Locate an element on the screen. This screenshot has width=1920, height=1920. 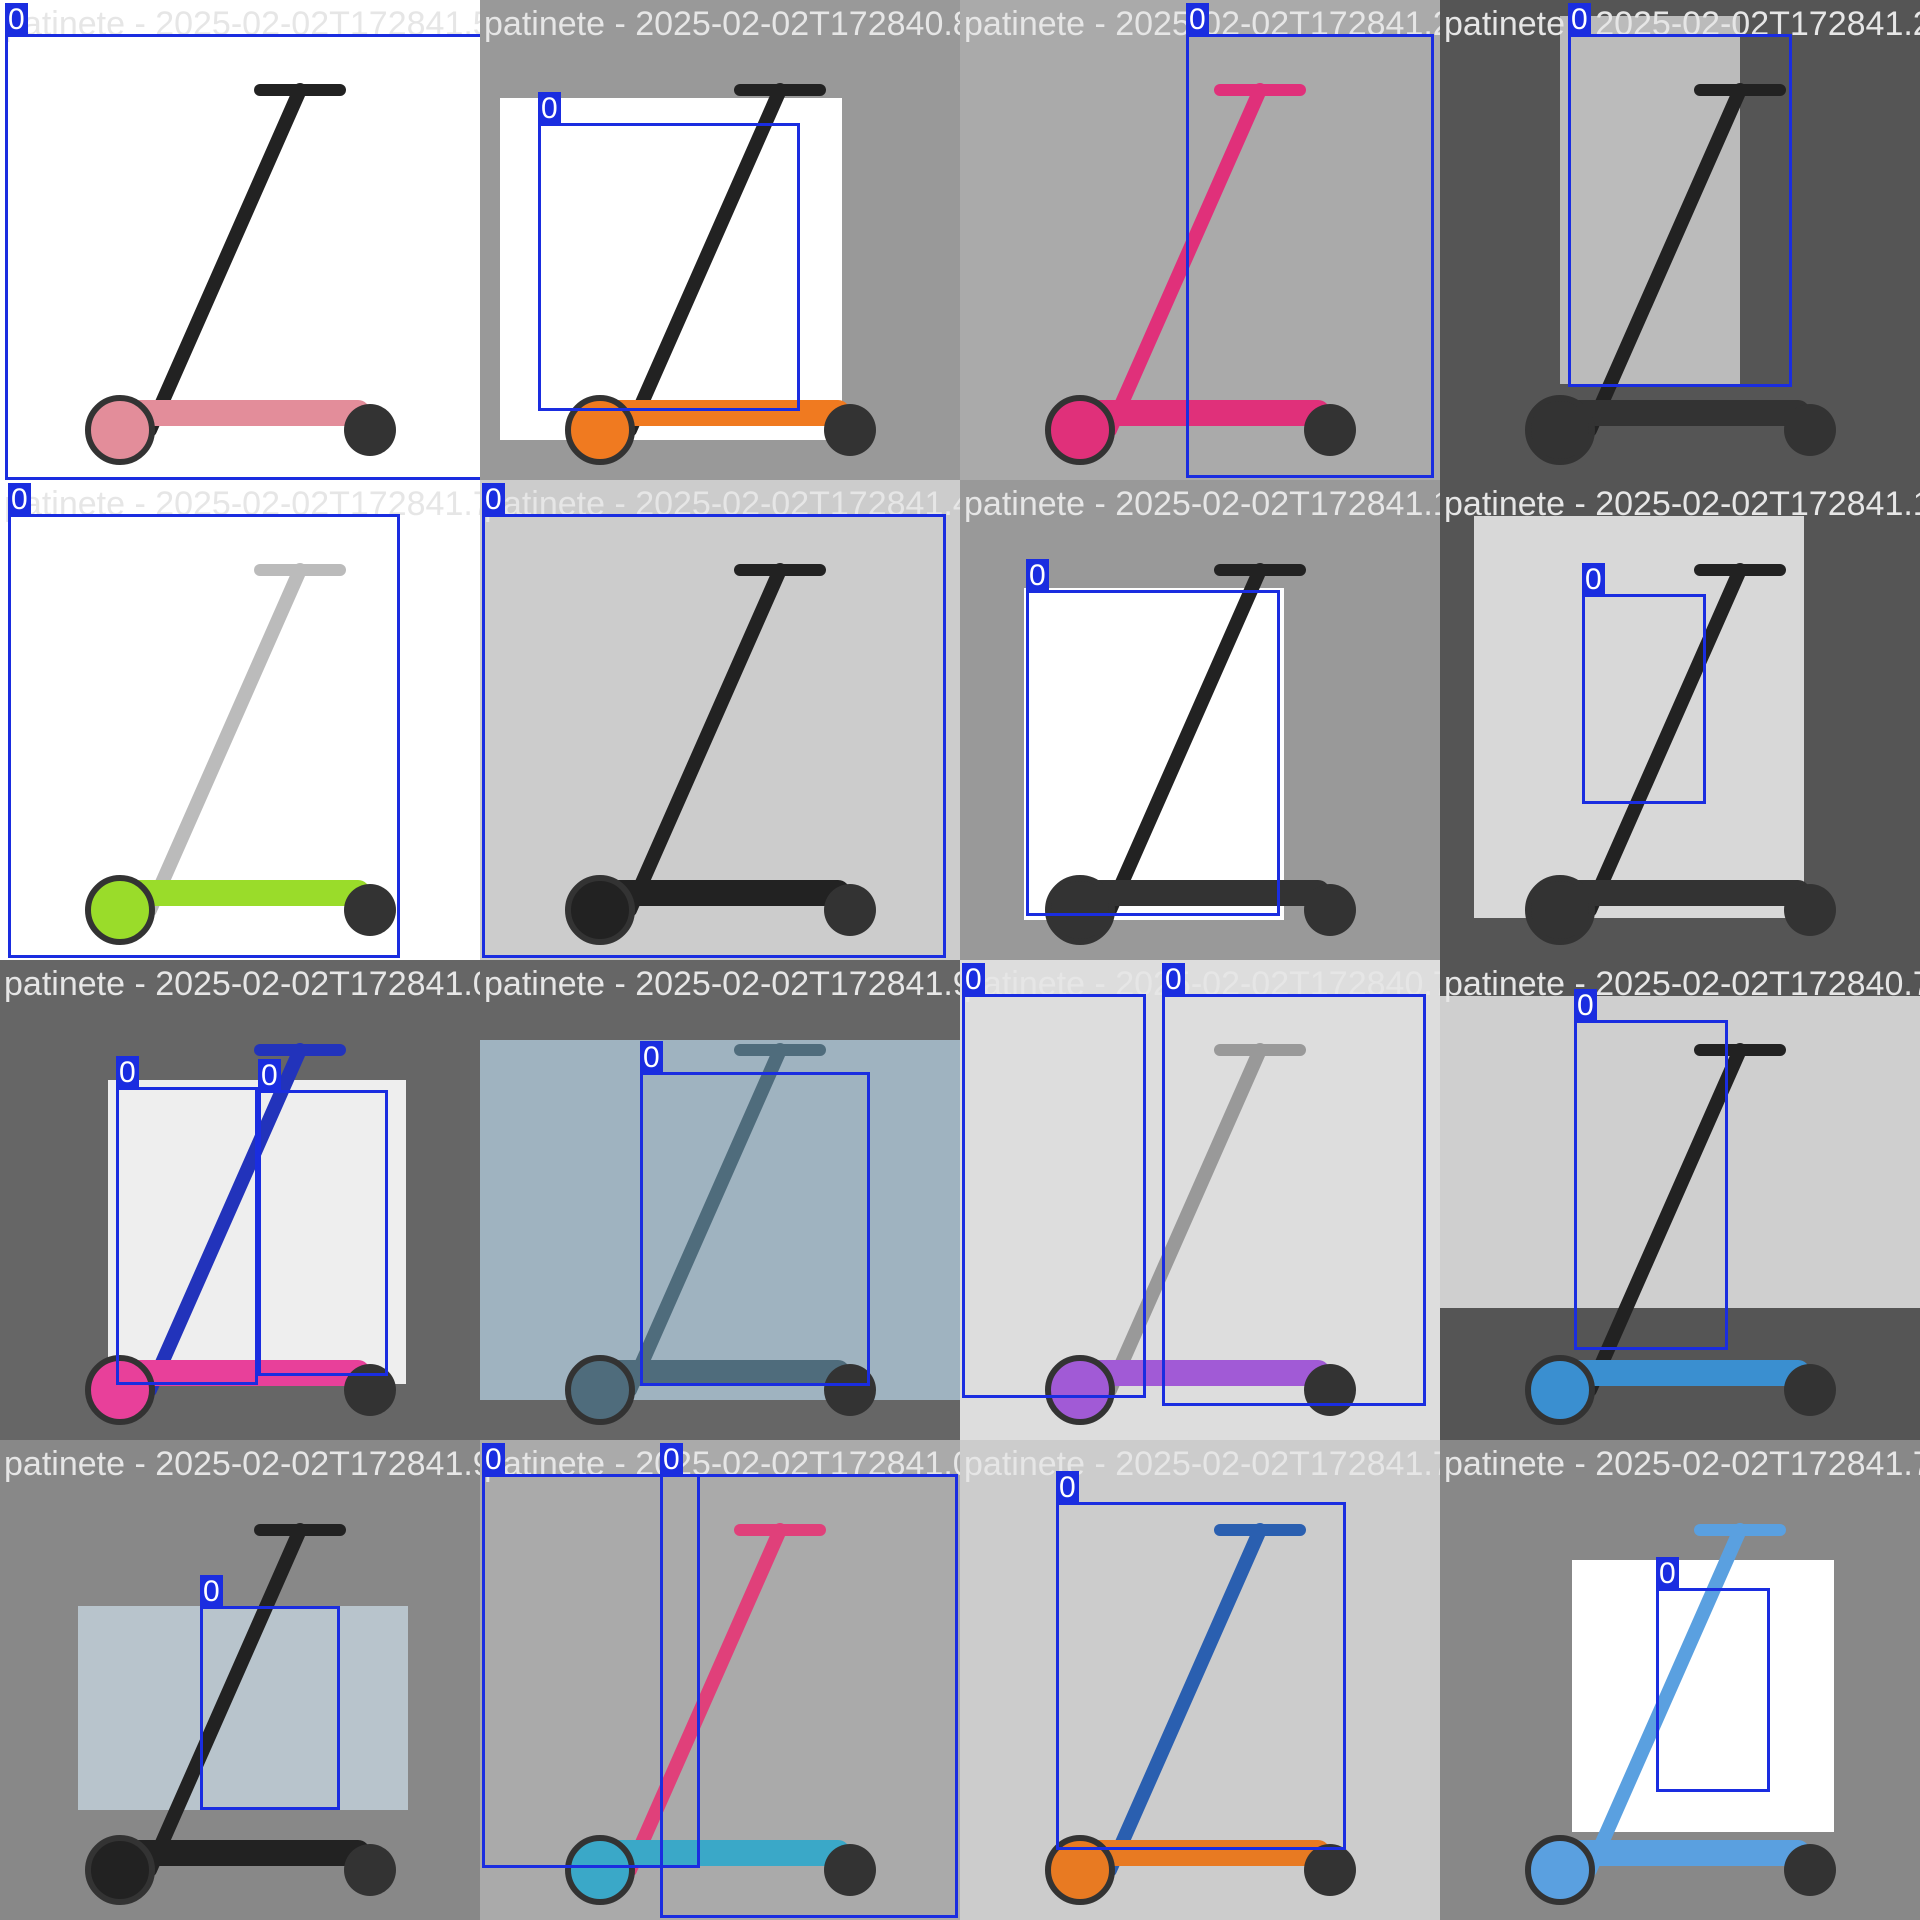
filename-label: patinete - 2025-02-02T172840.709.jpeg is located at coordinates (1682, 984).